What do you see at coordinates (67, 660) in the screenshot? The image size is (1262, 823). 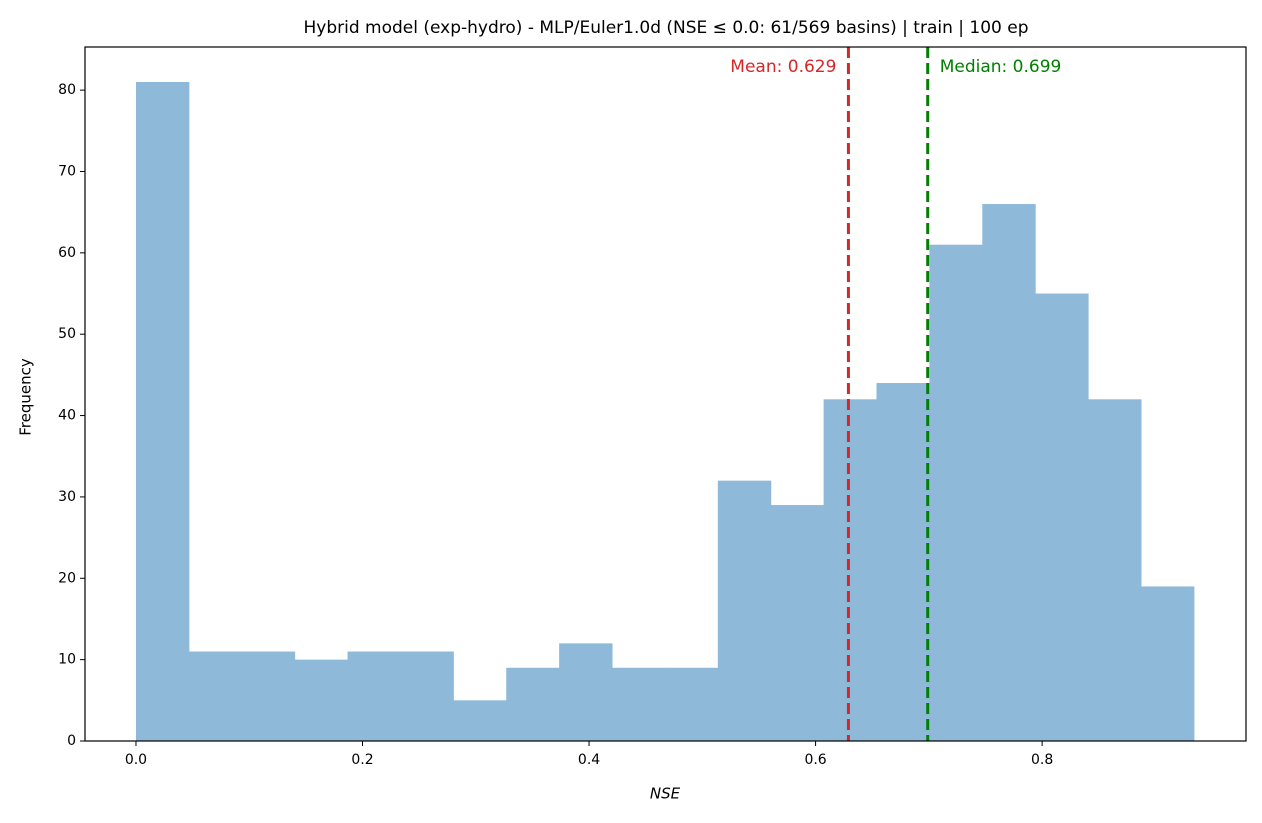 I see `y-tick-label: 10` at bounding box center [67, 660].